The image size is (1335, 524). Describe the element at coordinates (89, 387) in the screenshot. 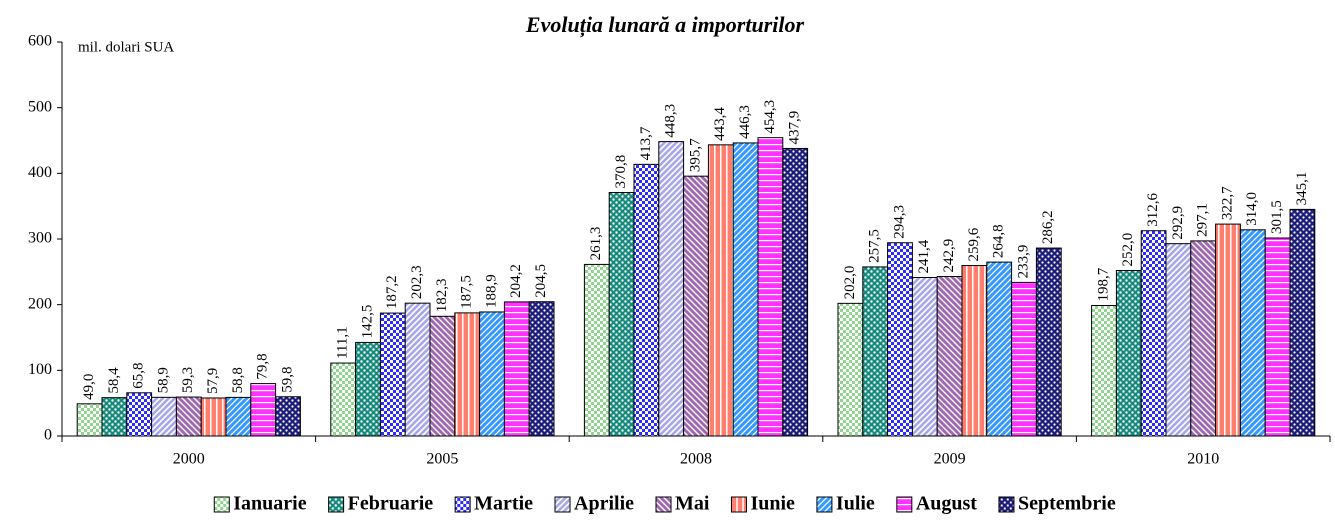

I see `value-label: 49,0` at that location.